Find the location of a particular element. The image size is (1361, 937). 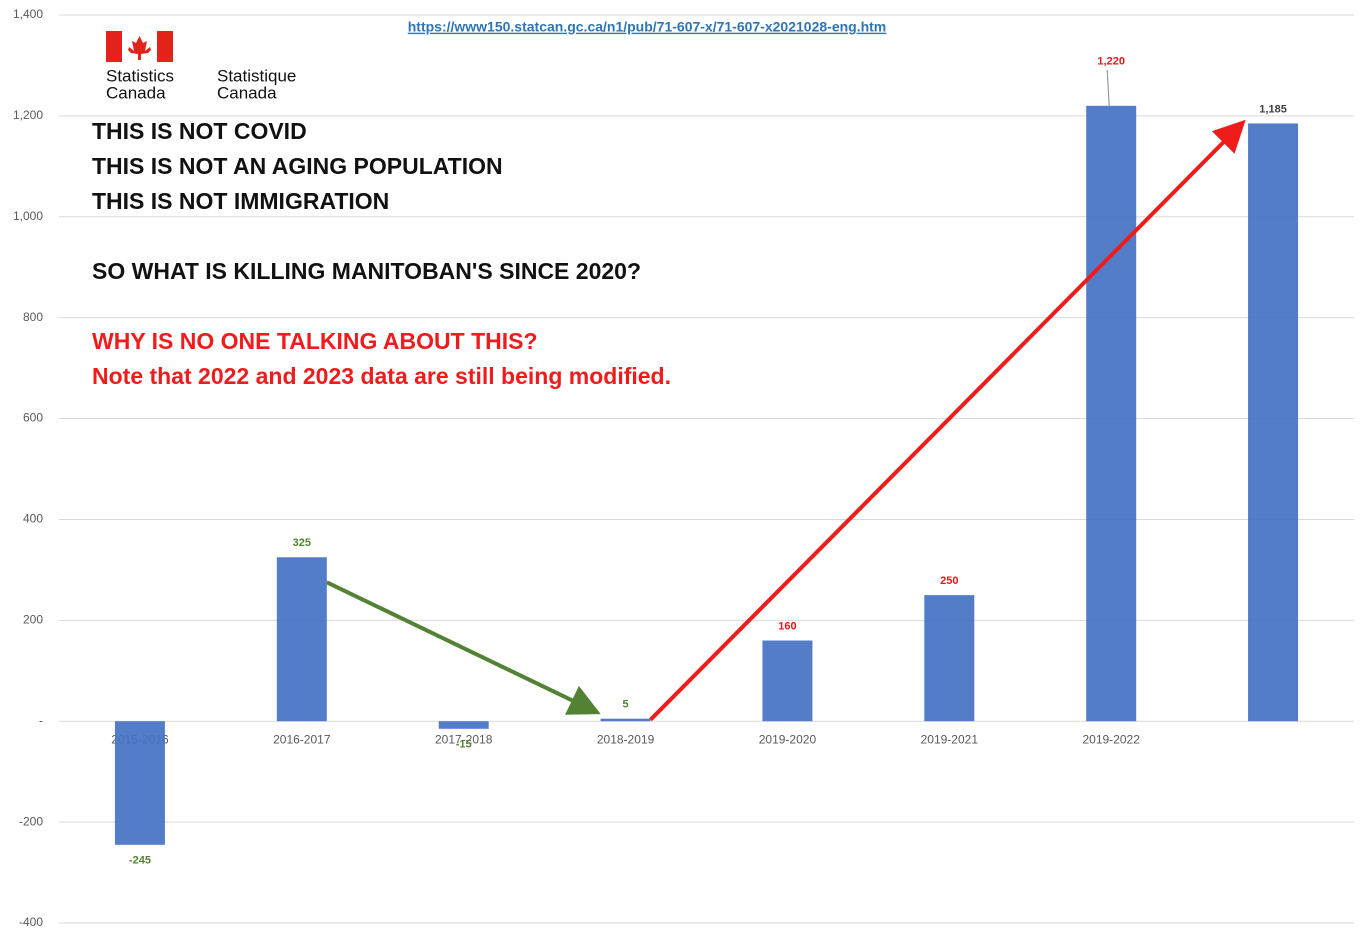

y-tick-label: - is located at coordinates (41, 720).